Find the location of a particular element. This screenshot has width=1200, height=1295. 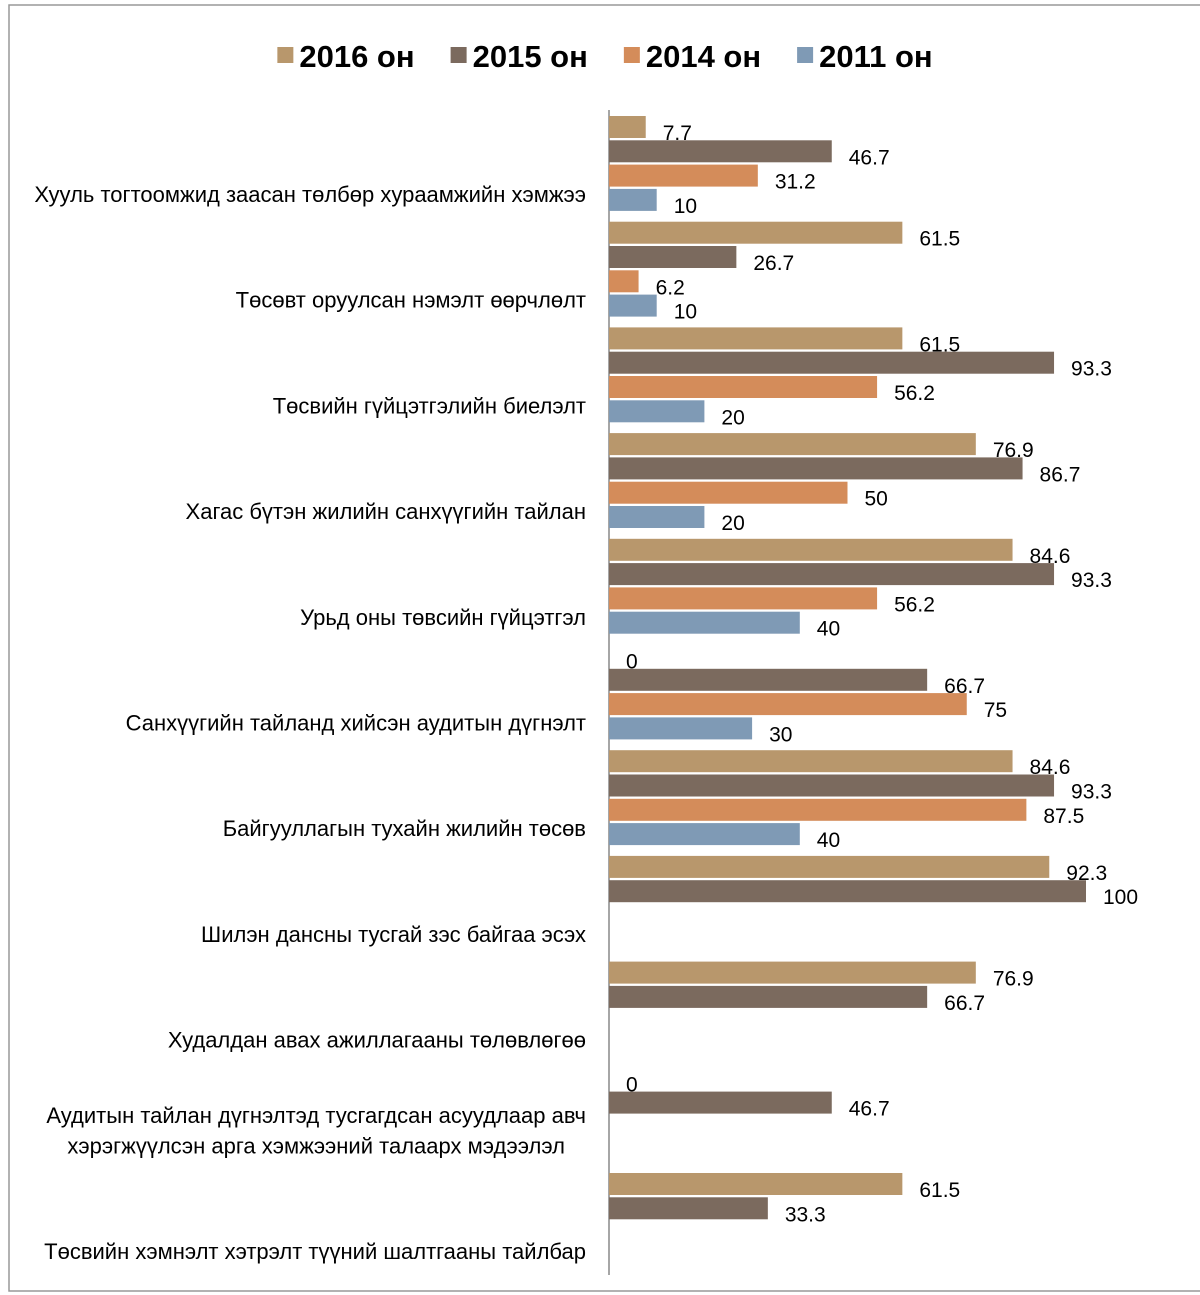

legend-label: 2015 он is located at coordinates (530, 56).